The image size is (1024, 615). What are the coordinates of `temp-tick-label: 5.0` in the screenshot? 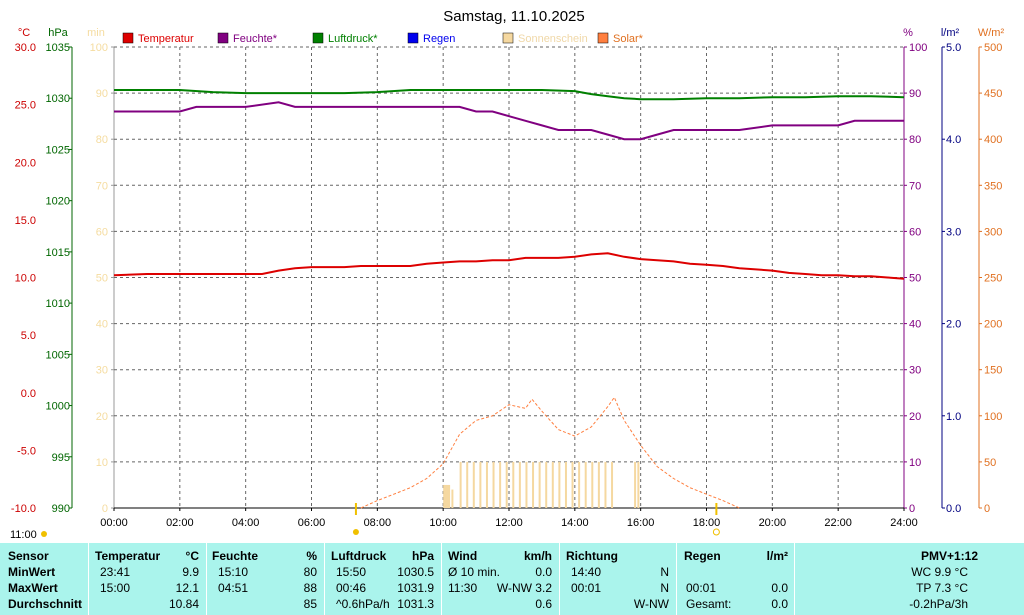 It's located at (28, 336).